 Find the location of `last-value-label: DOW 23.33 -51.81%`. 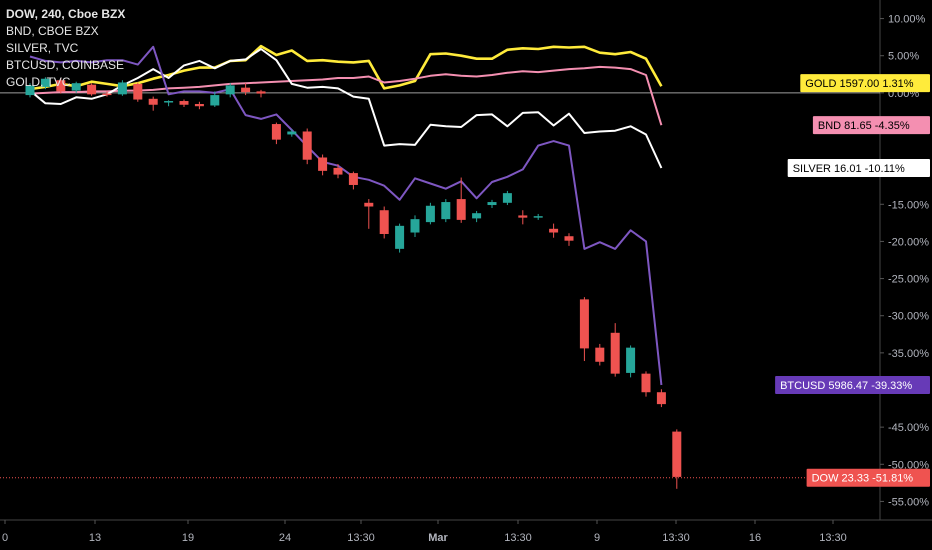

last-value-label: DOW 23.33 -51.81% is located at coordinates (868, 477).